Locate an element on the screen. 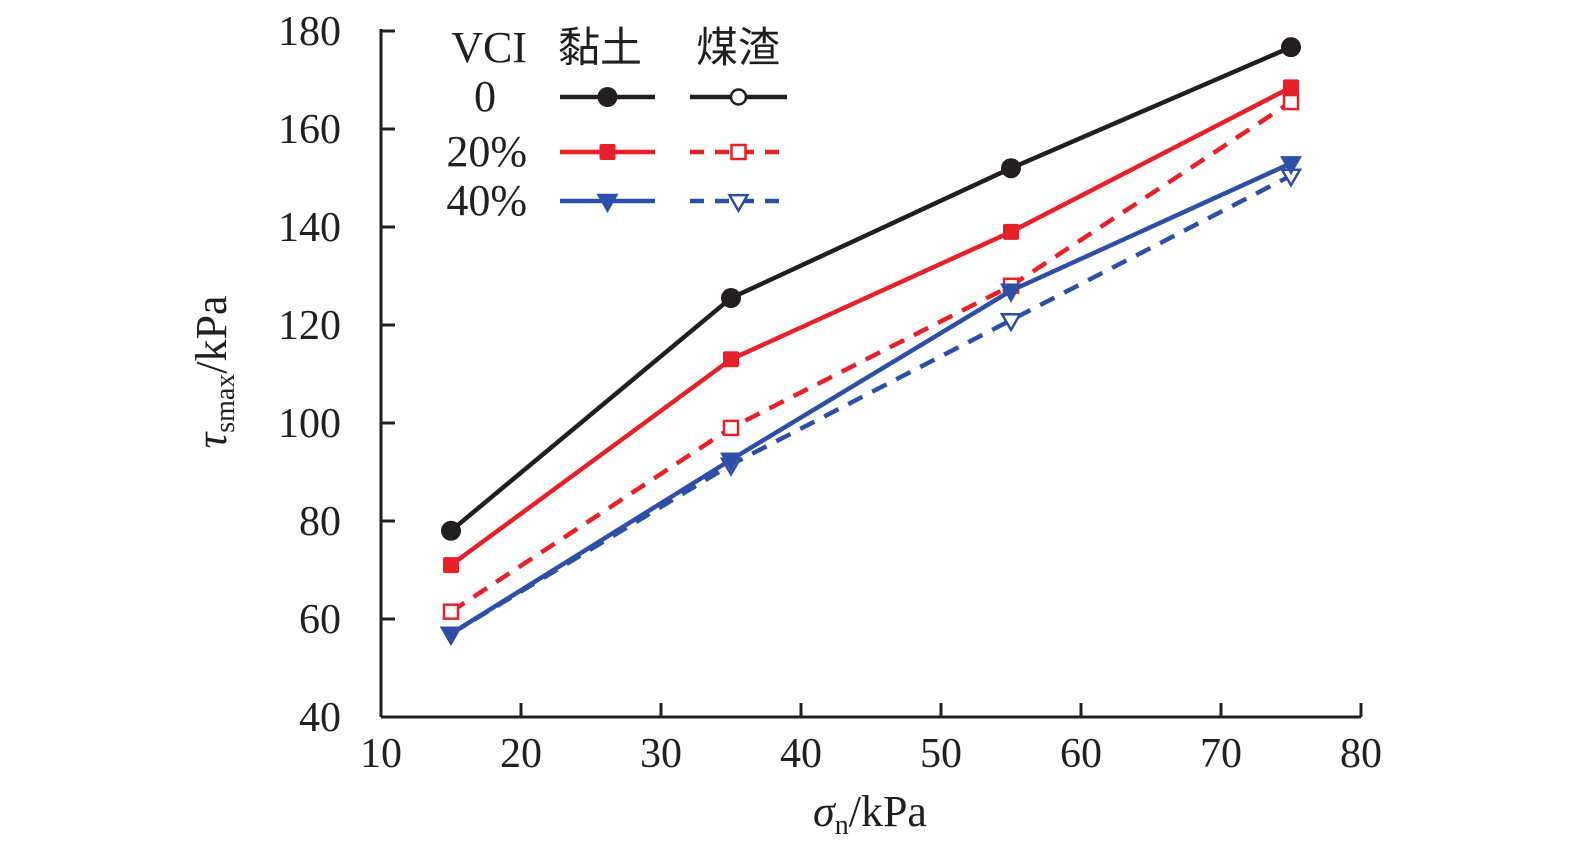  legend-row-label: 20% is located at coordinates (486, 151).